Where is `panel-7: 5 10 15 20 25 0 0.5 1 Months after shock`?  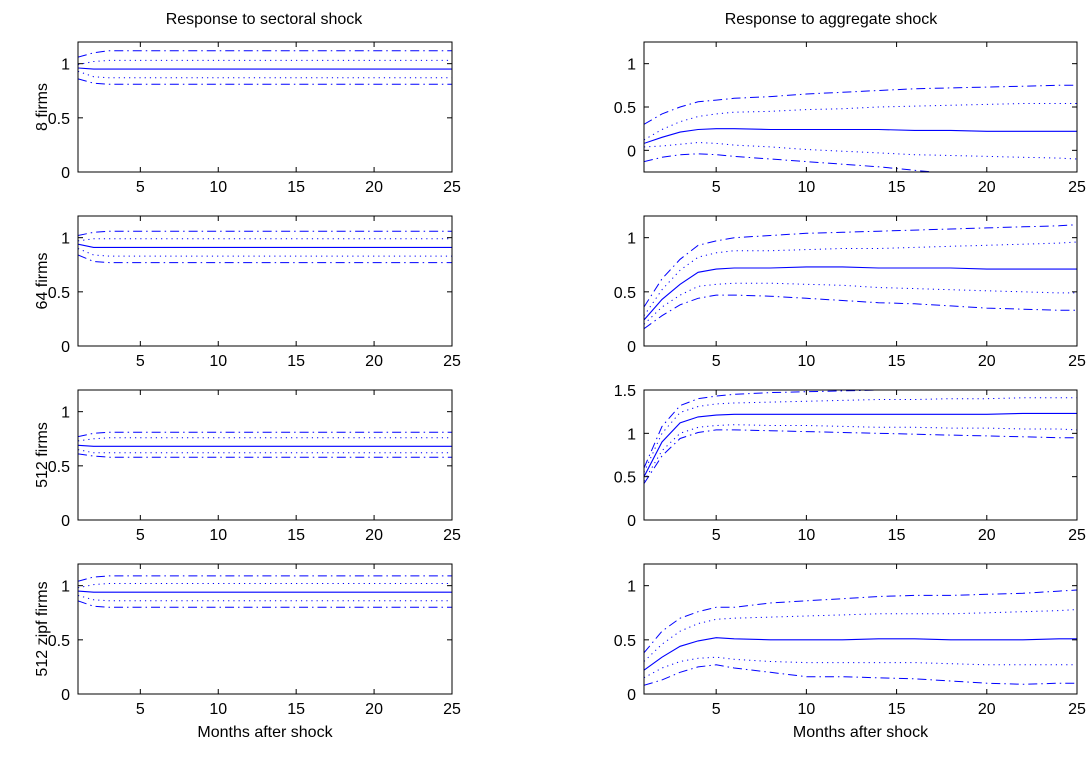 panel-7: 5 10 15 20 25 0 0.5 1 Months after shock is located at coordinates (850, 652).